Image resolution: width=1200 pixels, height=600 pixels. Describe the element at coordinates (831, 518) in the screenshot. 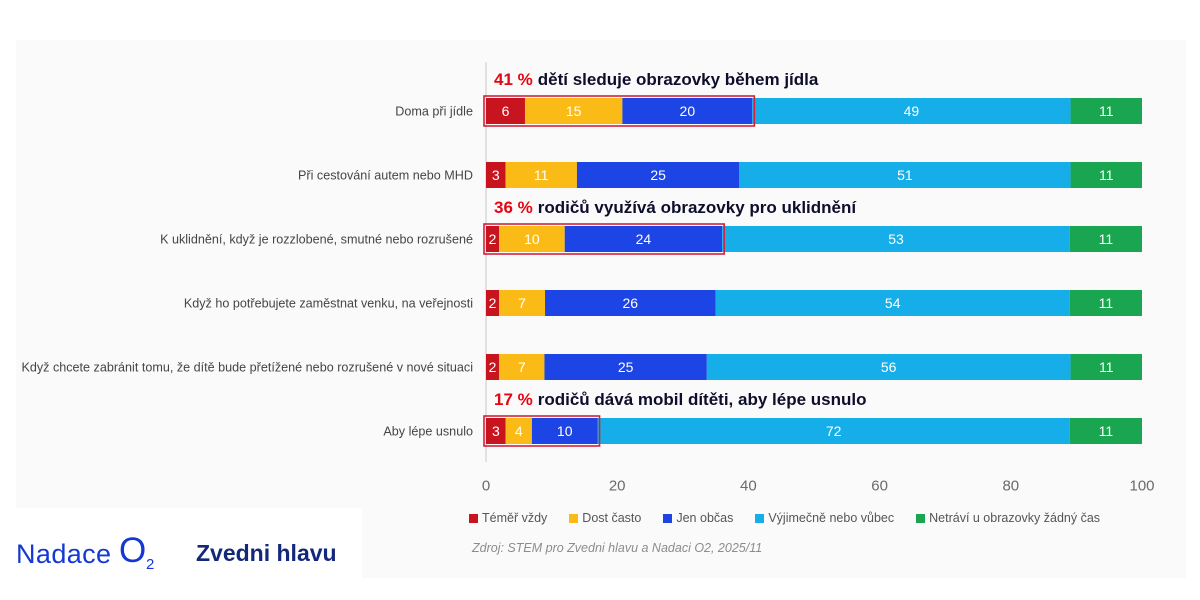

I see `legend-label-vyjimecne: Výjimečně nebo vůbec` at that location.